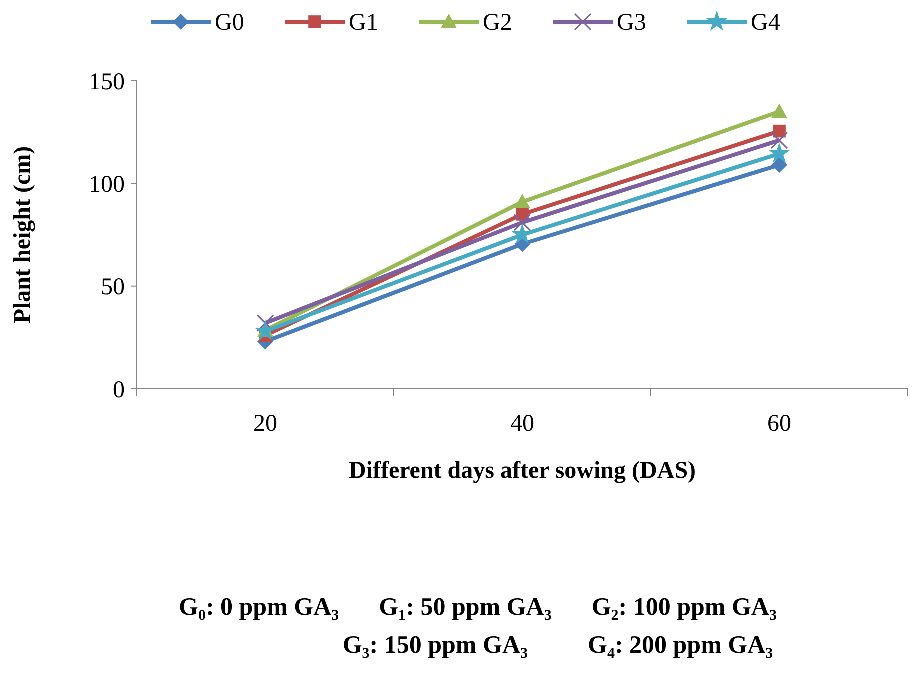 The image size is (919, 681). Describe the element at coordinates (107, 185) in the screenshot. I see `y-tick-label: 100` at that location.